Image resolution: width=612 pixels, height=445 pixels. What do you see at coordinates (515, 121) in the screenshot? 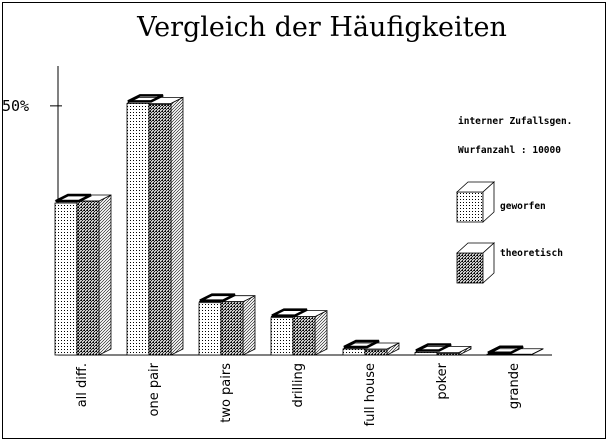
I see `info-line-1: interner Zufallsgen.` at bounding box center [515, 121].